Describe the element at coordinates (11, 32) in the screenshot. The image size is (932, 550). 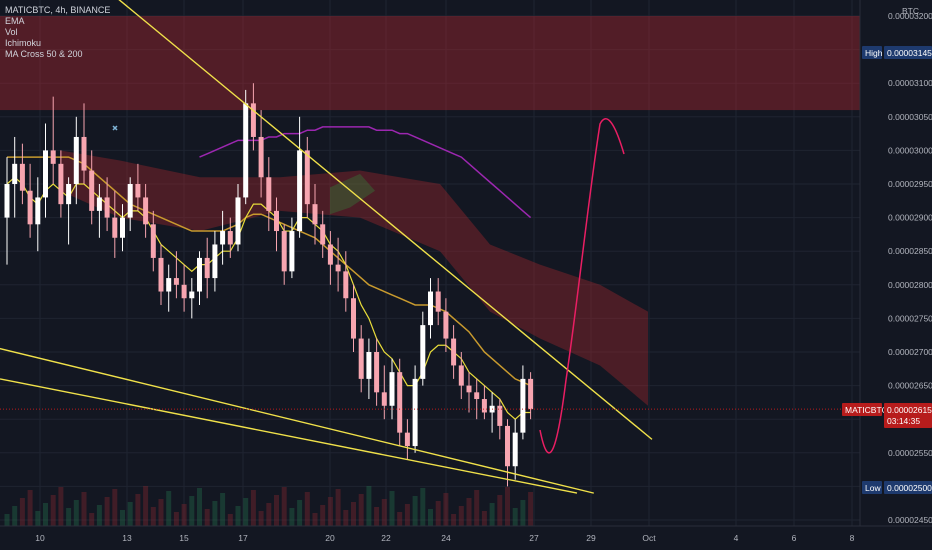
I see `legend-item-vol: Vol` at that location.